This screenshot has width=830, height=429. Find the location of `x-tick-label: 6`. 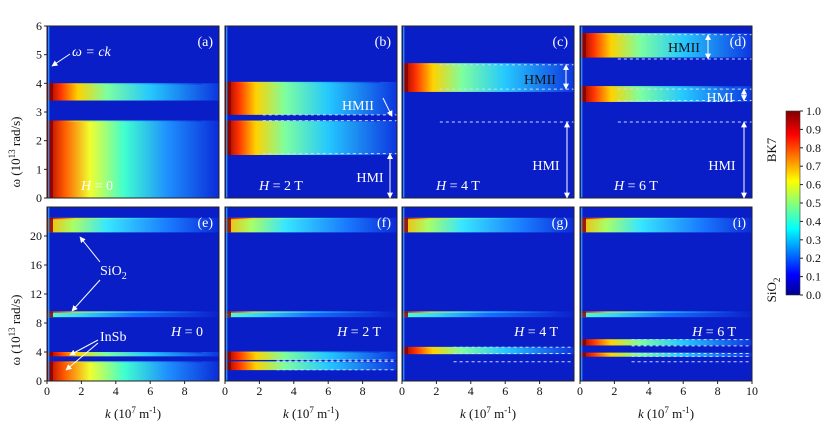

x-tick-label: 6 is located at coordinates (150, 391).